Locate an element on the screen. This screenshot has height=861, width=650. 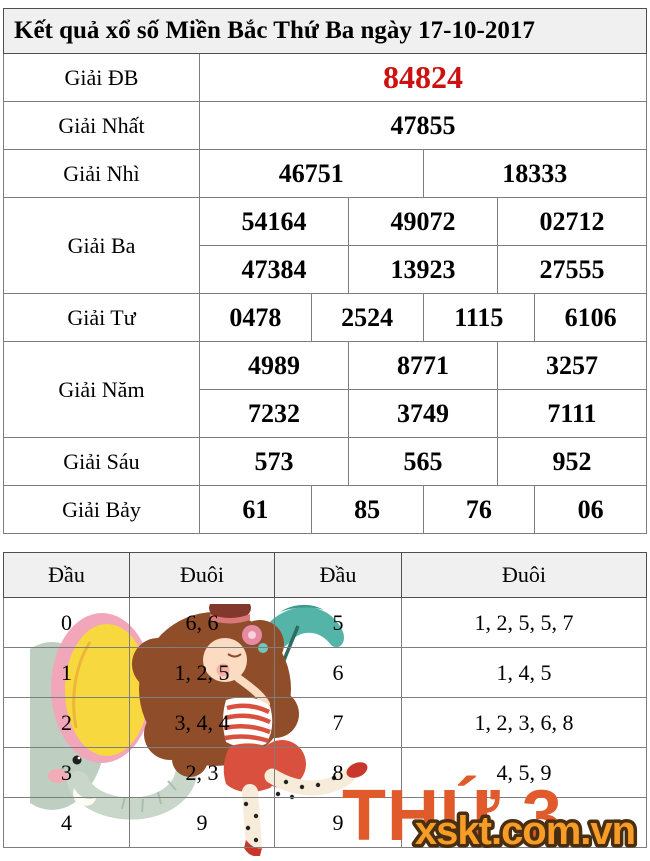
watermark-logo: xskt.com.vn is located at coordinates (525, 831).